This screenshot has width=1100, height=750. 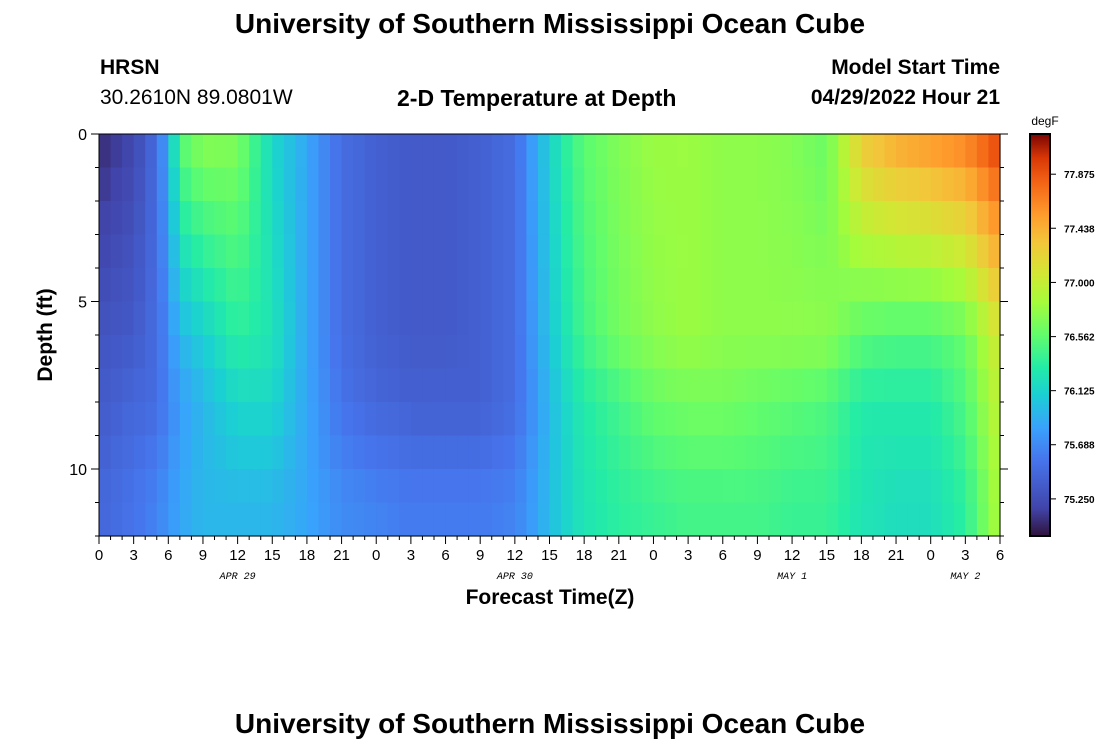 What do you see at coordinates (896, 555) in the screenshot?
I see `x-tick-label: 21` at bounding box center [896, 555].